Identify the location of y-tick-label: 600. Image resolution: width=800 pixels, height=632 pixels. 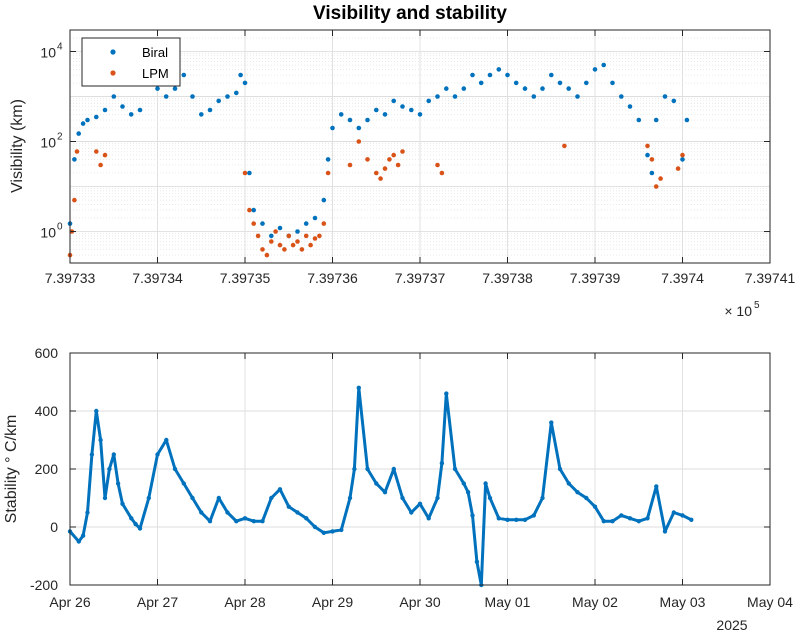
(47, 353).